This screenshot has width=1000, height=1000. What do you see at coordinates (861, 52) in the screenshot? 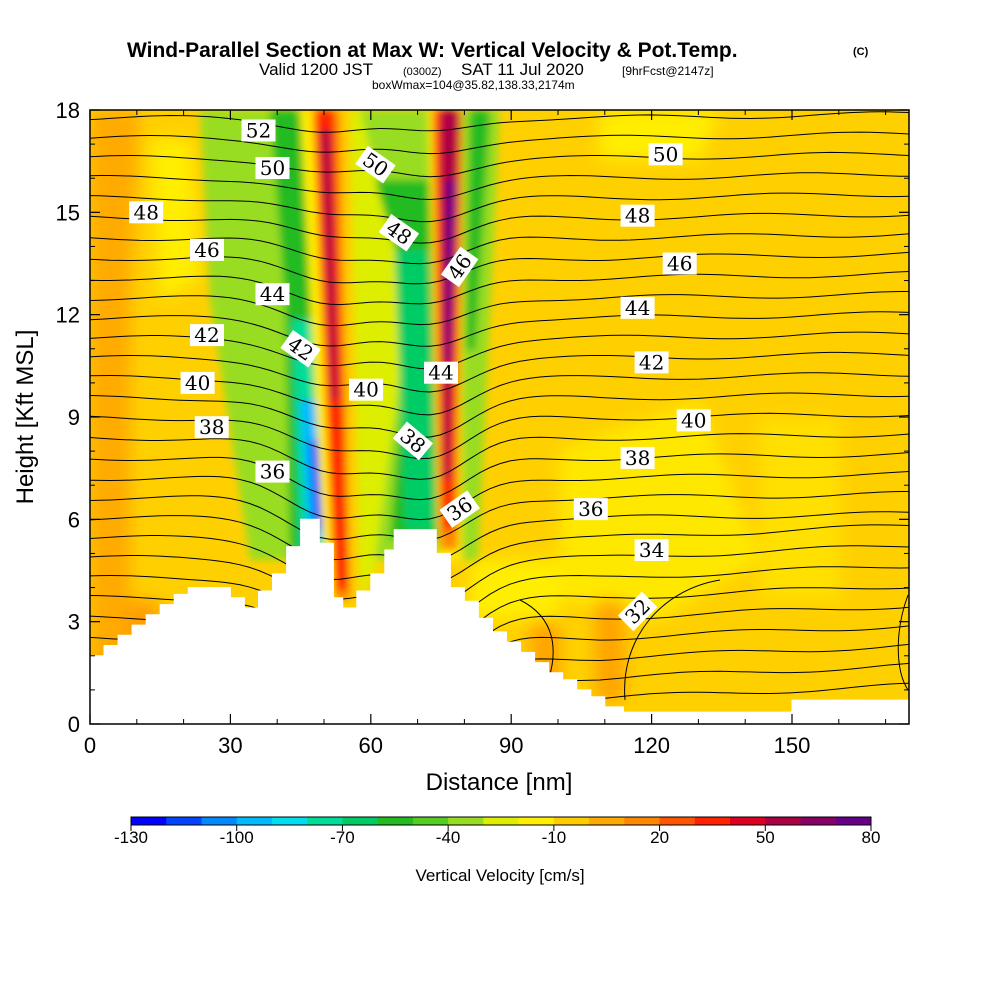
I see `copyright-mark: (C)` at bounding box center [861, 52].